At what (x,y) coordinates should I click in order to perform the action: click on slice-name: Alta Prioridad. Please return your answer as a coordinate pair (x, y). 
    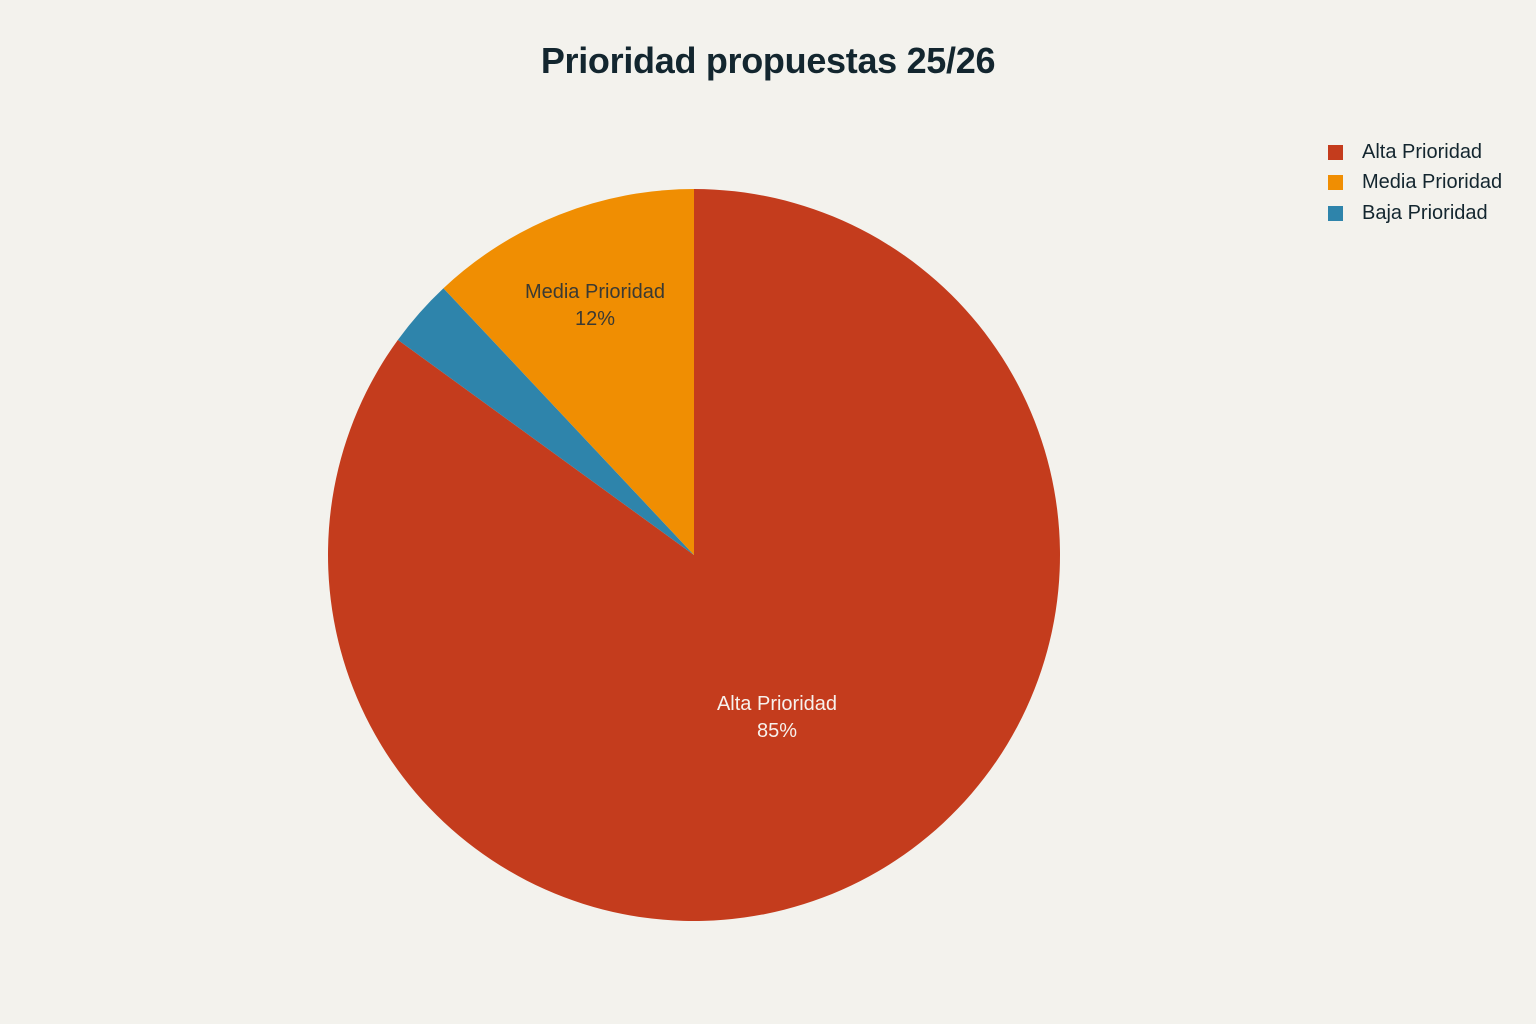
    Looking at the image, I should click on (777, 704).